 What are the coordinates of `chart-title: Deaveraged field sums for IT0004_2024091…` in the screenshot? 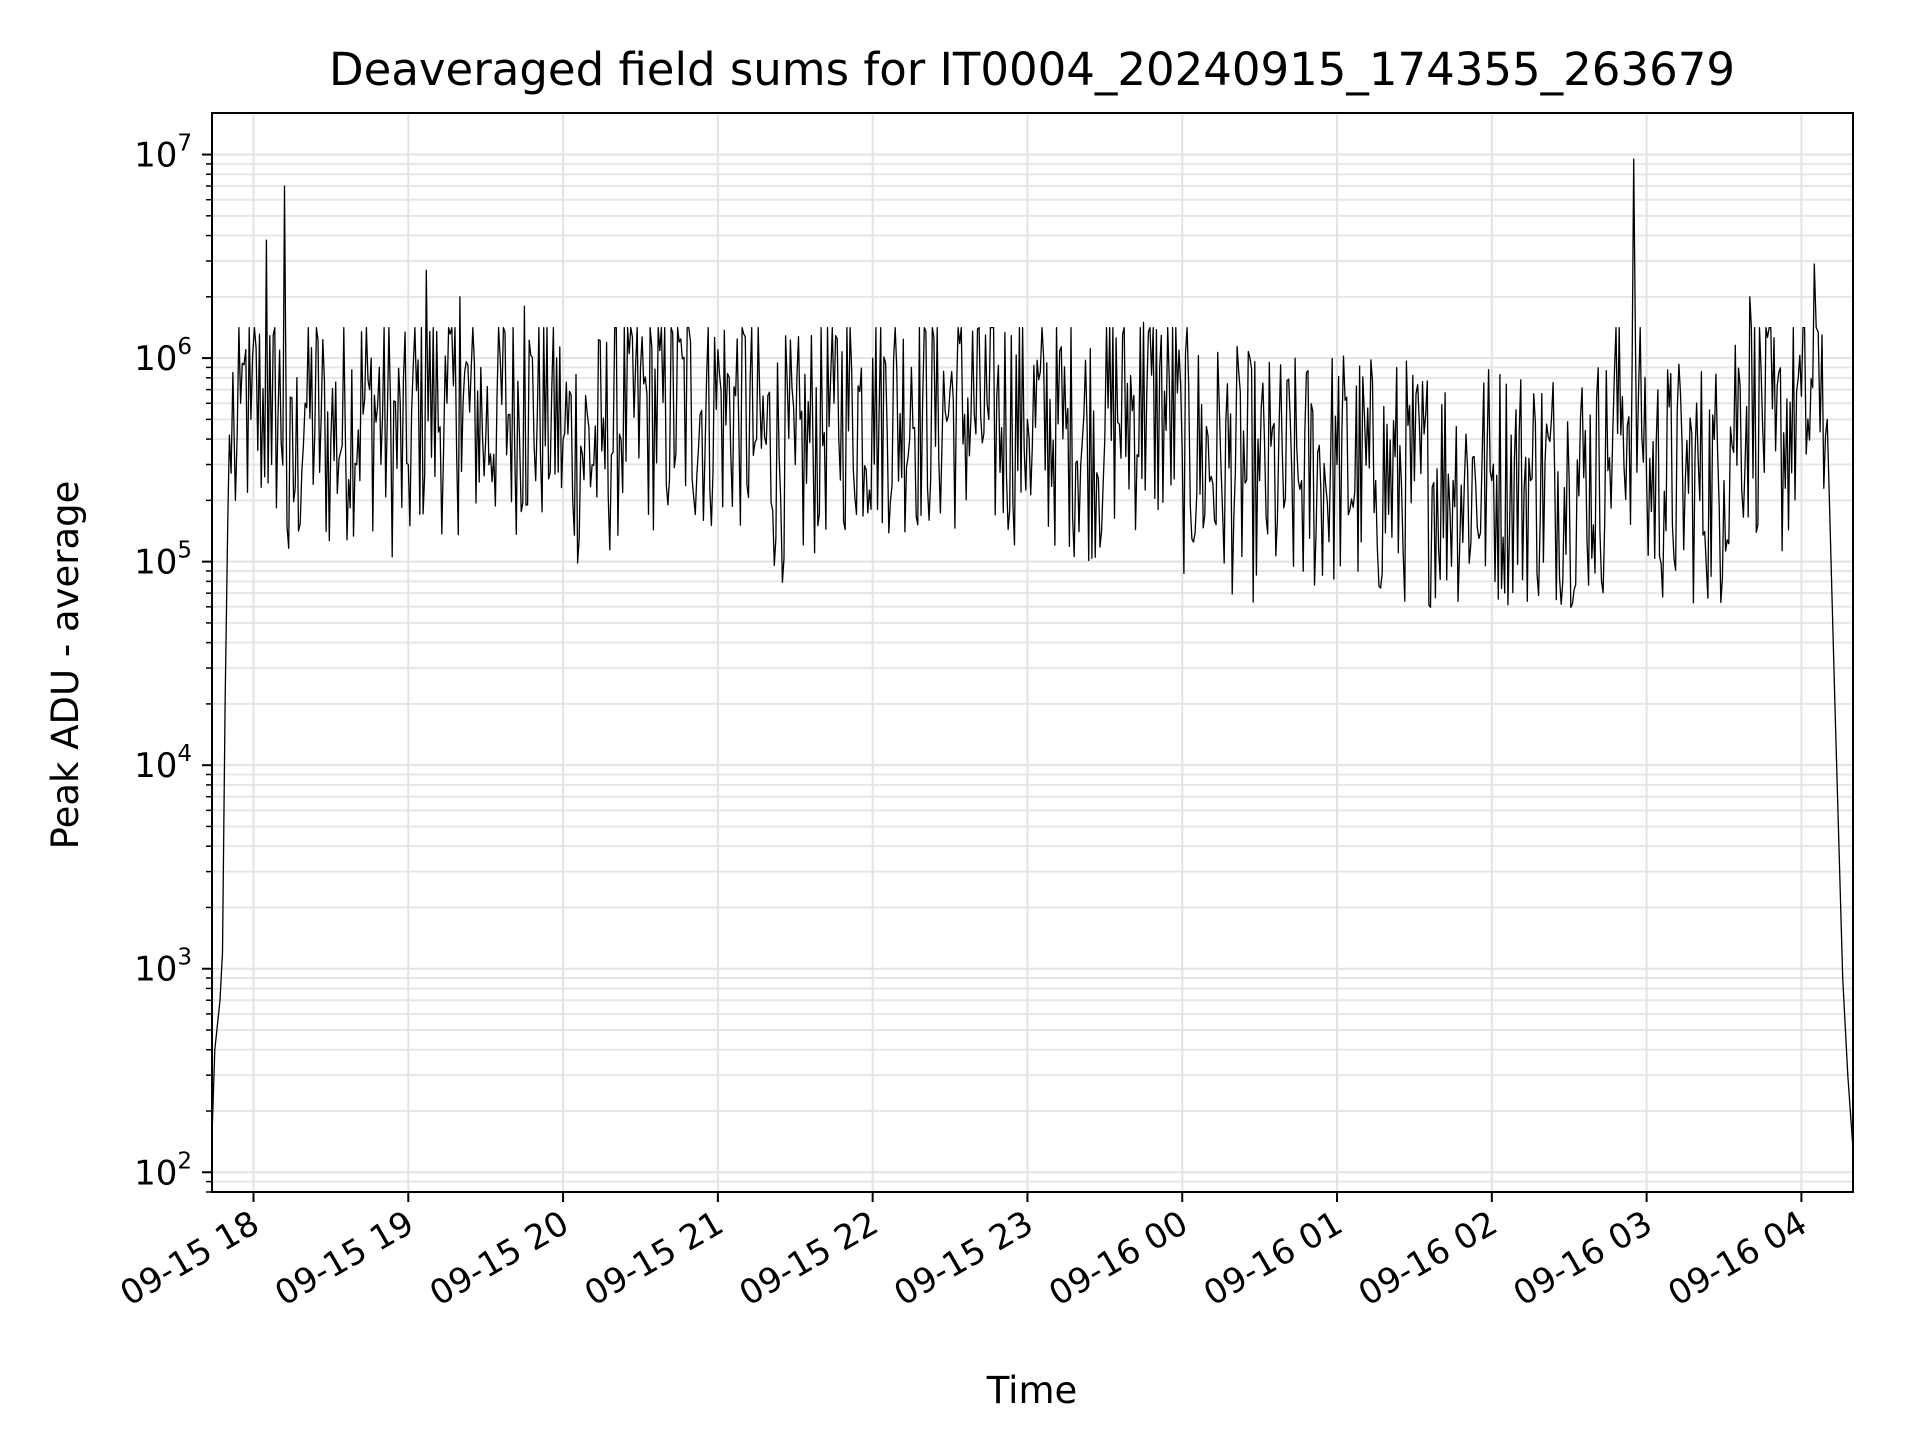 It's located at (1032, 69).